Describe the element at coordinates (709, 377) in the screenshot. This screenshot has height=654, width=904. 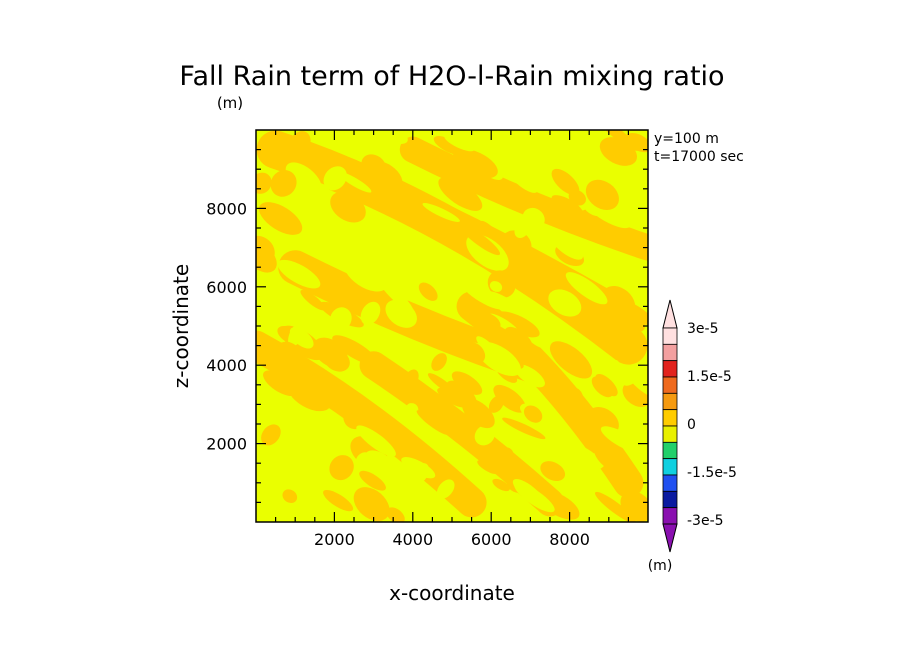
I see `colorbar-label: 1.5e-5` at that location.